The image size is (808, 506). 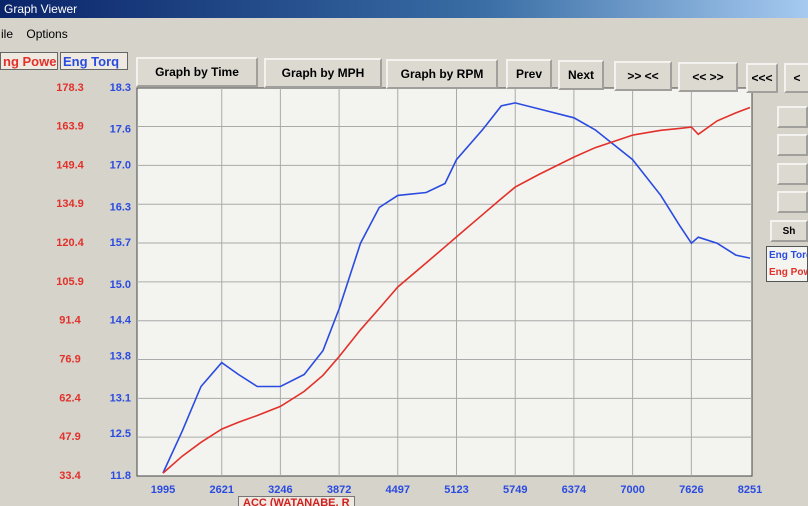 What do you see at coordinates (120, 285) in the screenshot?
I see `y2-tick-label: 15.0` at bounding box center [120, 285].